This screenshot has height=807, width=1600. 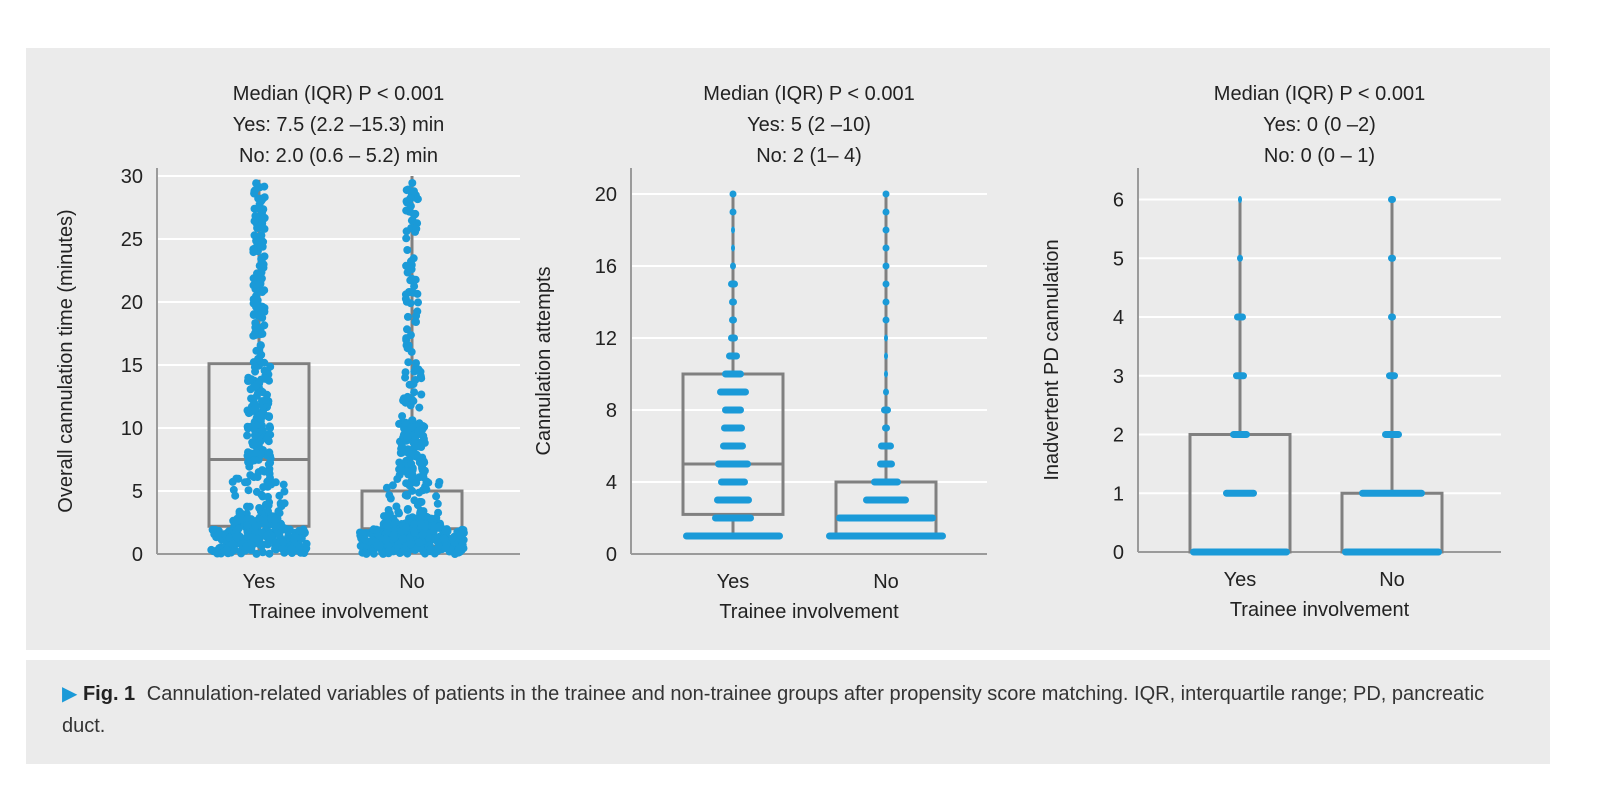 What do you see at coordinates (66, 360) in the screenshot?
I see `y-axis-label: Overall cannulation time (minutes)` at bounding box center [66, 360].